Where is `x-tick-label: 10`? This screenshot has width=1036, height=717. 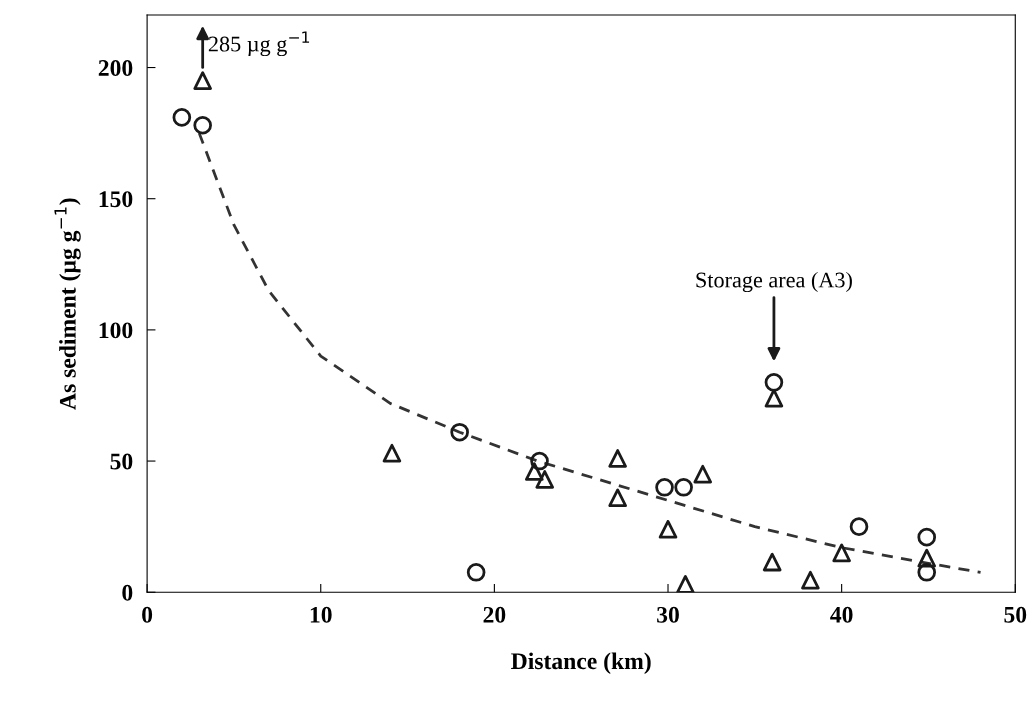
x-tick-label: 10 is located at coordinates (321, 614).